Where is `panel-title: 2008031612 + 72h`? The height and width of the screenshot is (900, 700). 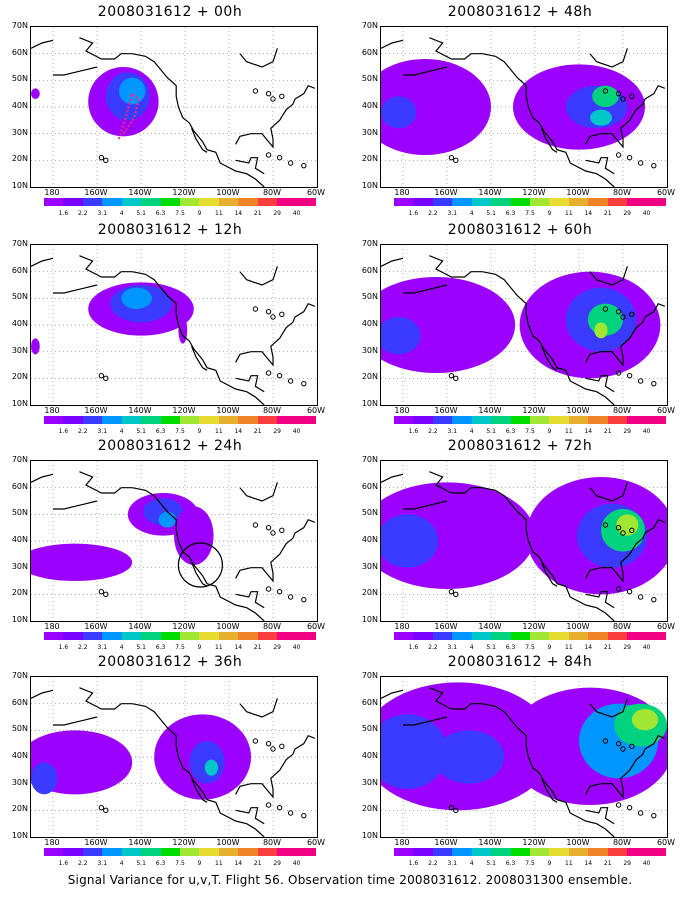
panel-title: 2008031612 + 72h is located at coordinates (520, 446).